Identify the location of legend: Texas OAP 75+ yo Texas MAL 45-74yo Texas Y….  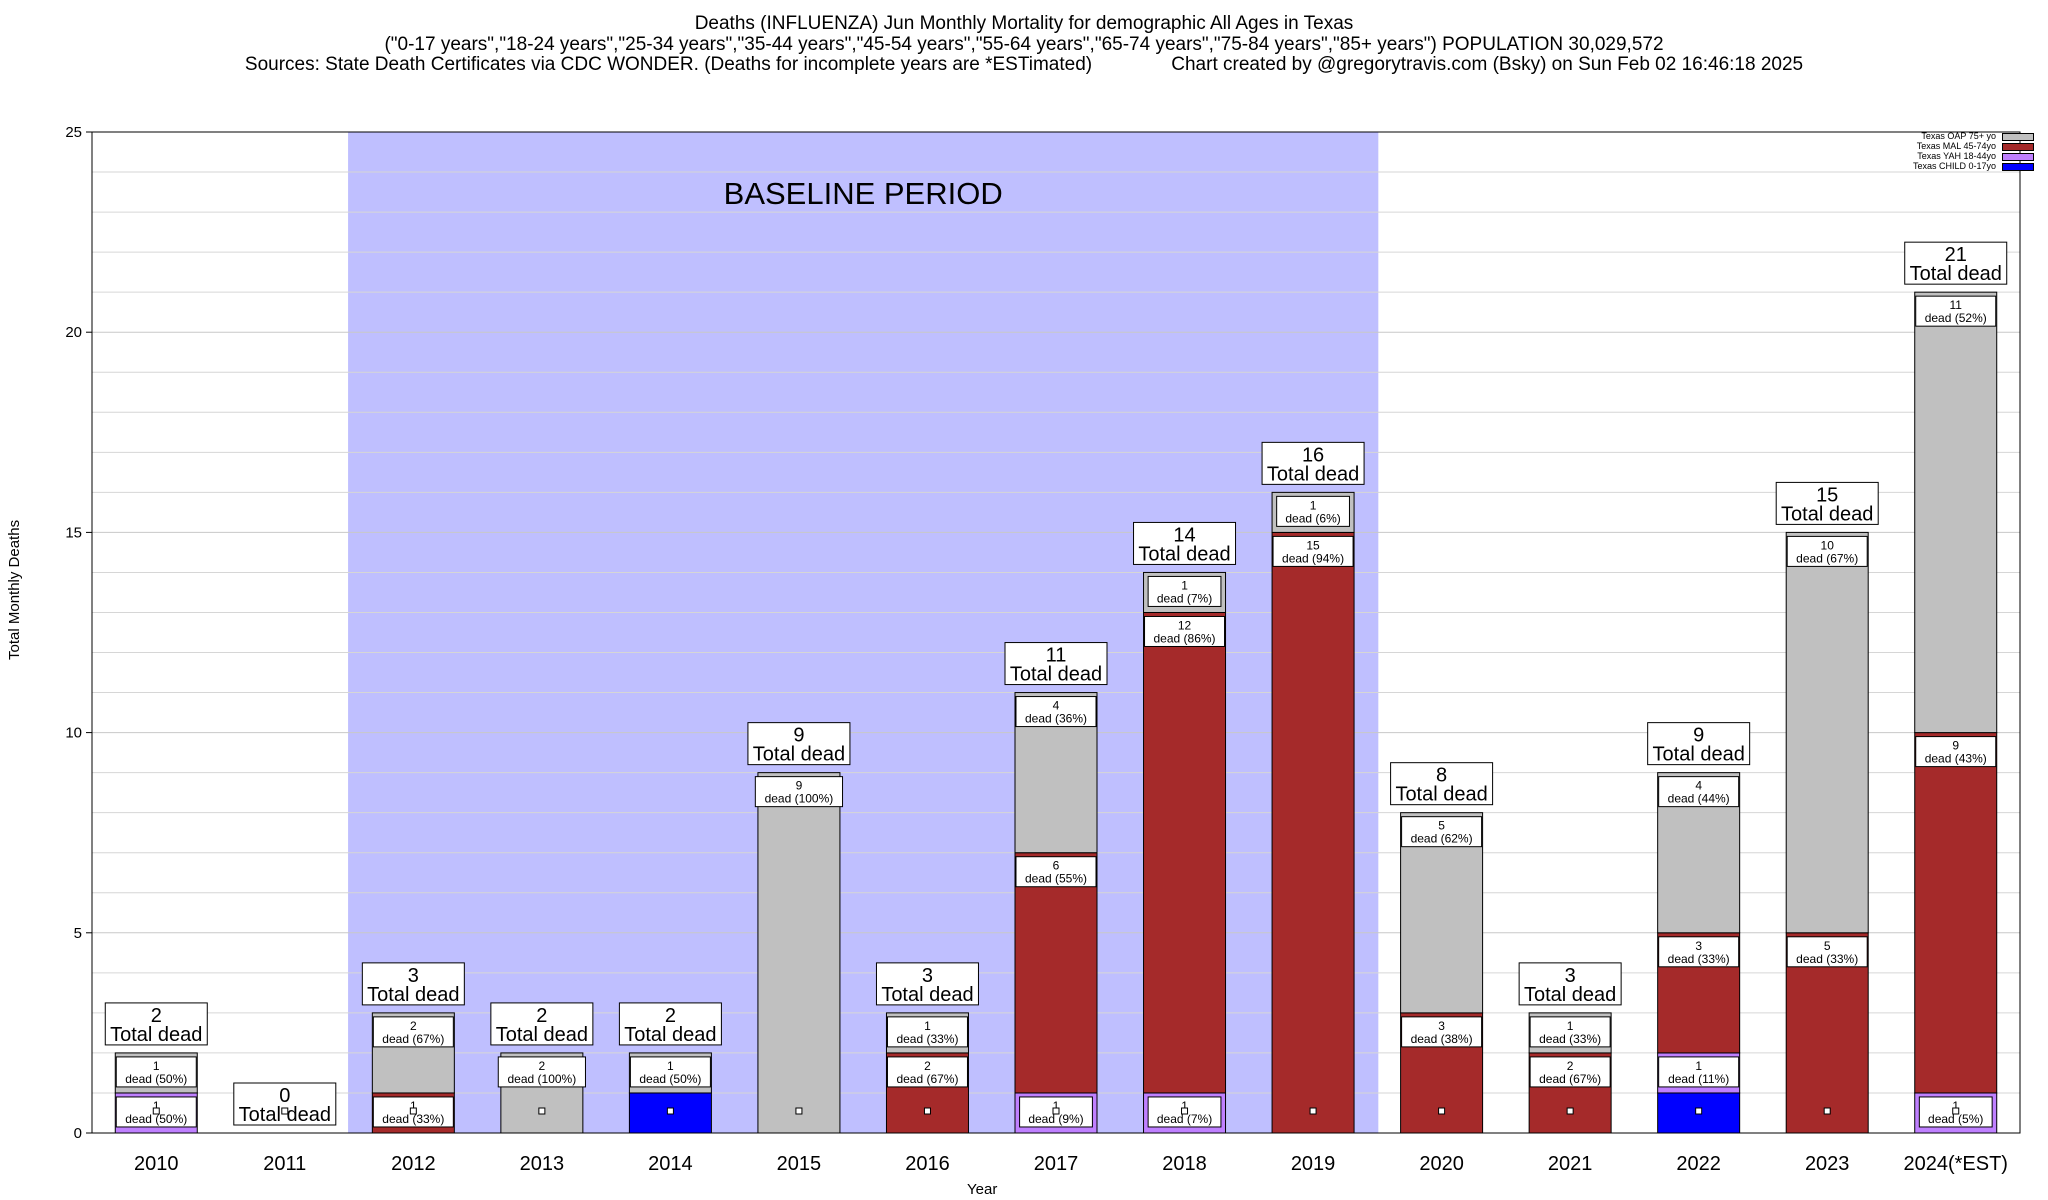
(1960, 151).